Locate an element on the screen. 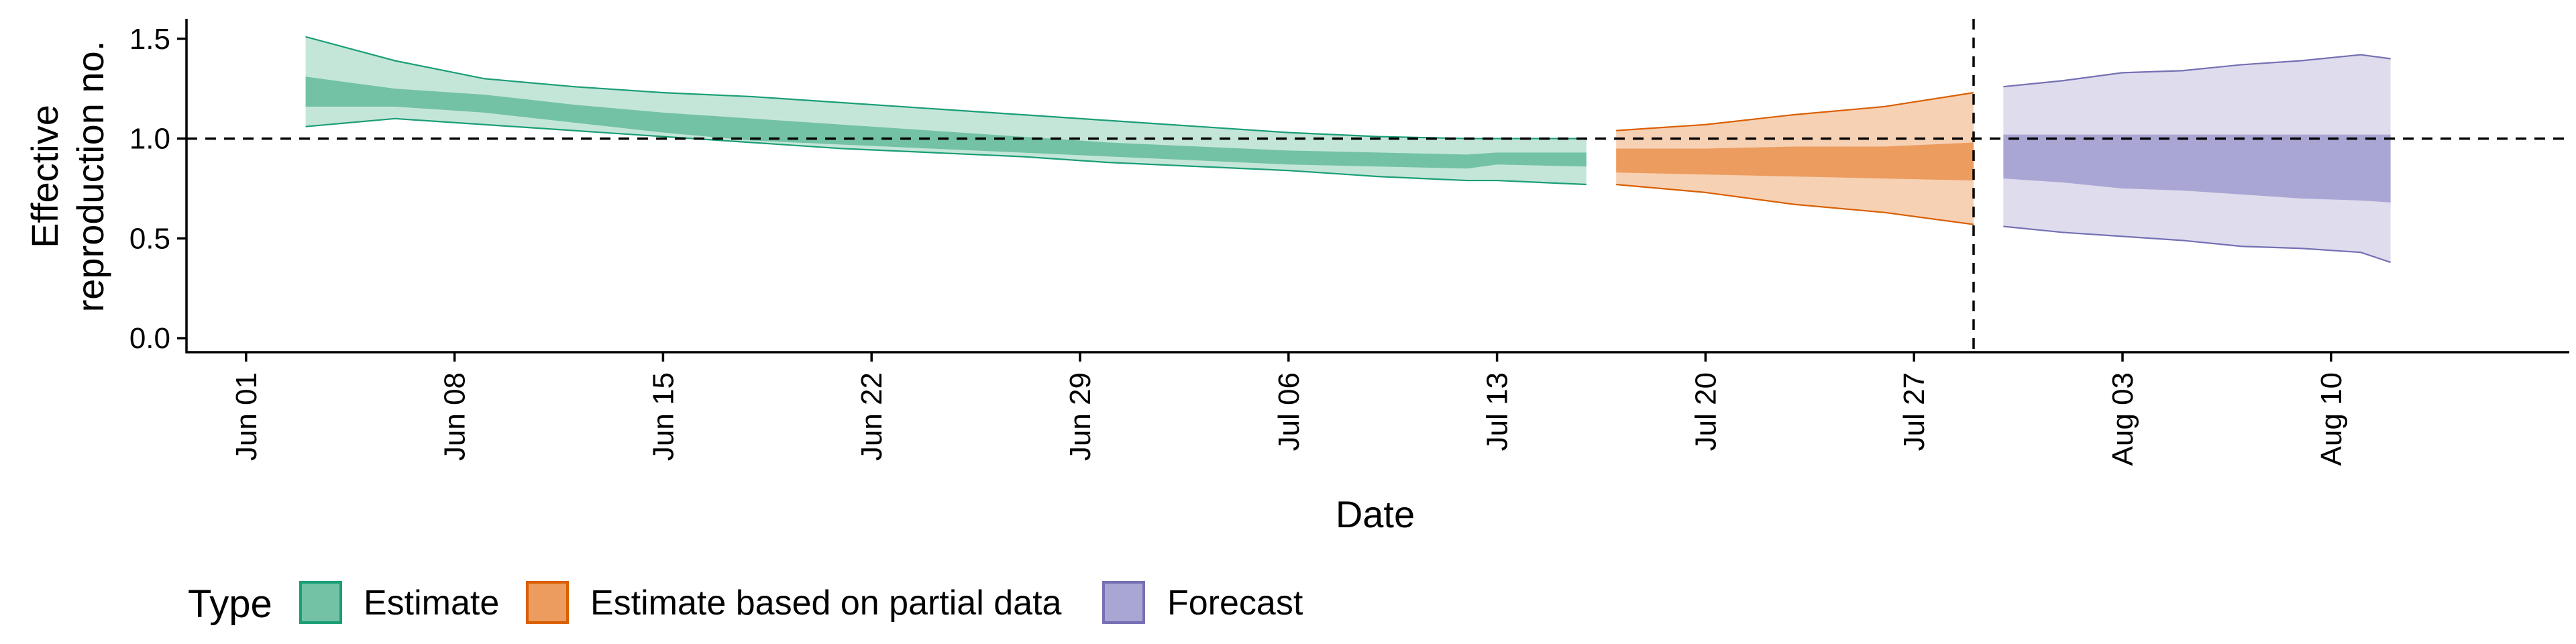 This screenshot has height=644, width=2576. series-2-inner-band is located at coordinates (2197, 168).